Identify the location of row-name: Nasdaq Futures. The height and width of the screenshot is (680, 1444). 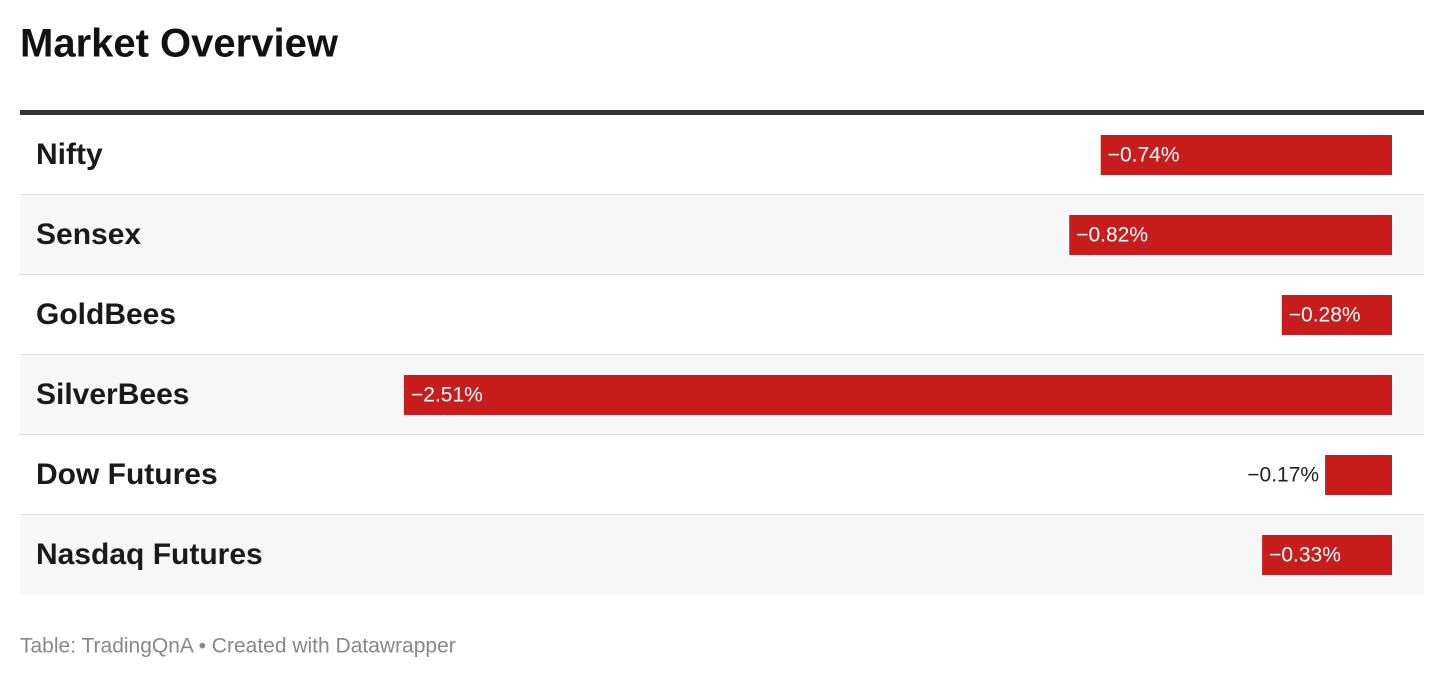
(149, 554).